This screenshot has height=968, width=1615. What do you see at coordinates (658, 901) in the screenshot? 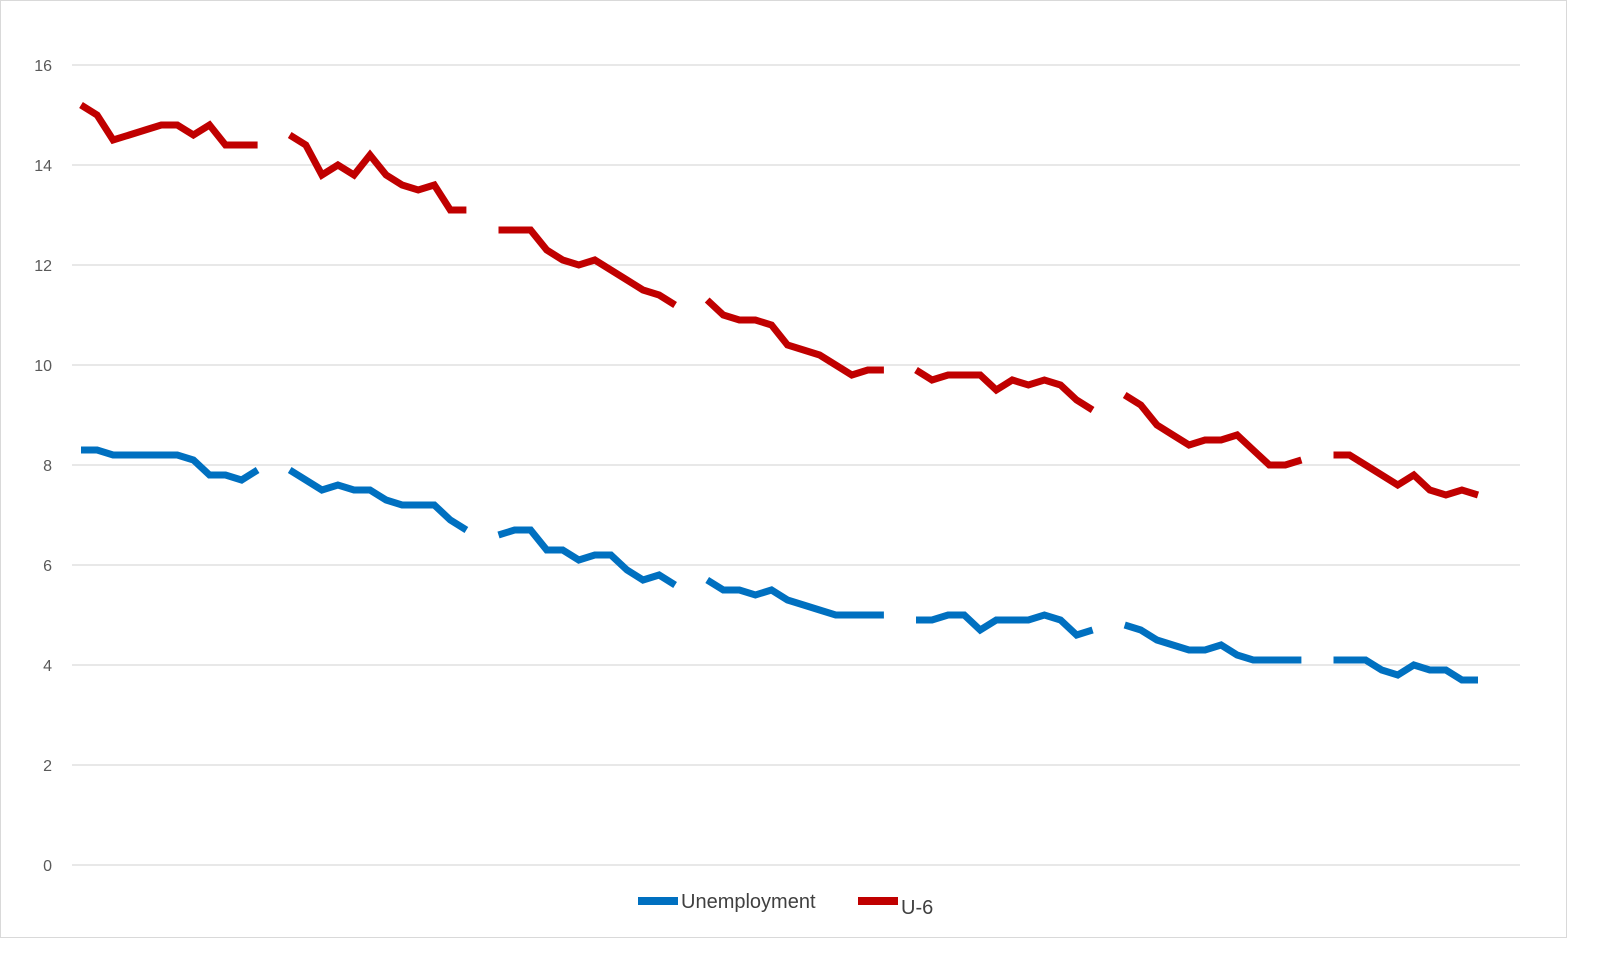
I see `legend-swatch-unemployment` at bounding box center [658, 901].